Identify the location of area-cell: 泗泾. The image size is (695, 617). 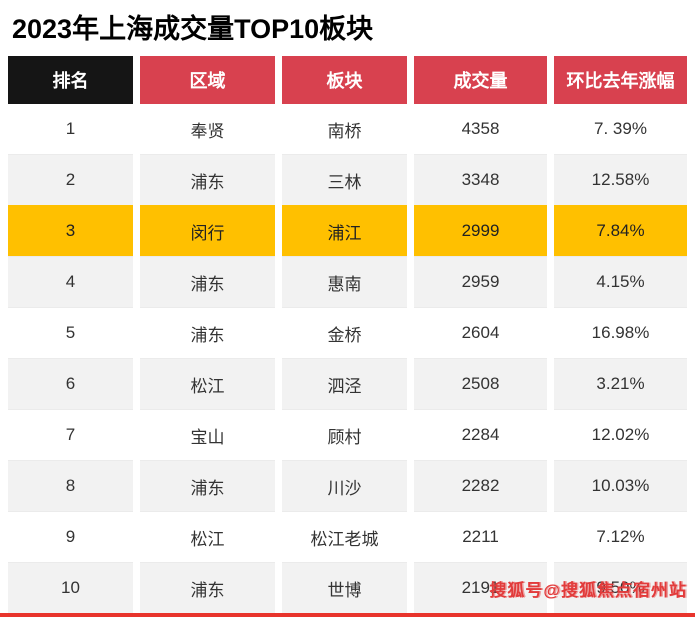
(344, 383).